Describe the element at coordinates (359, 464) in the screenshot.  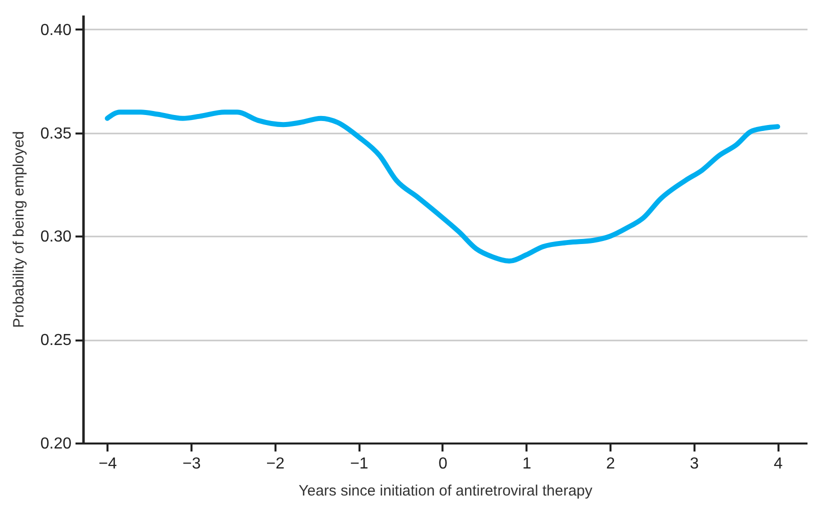
I see `x-tick-label: −1` at that location.